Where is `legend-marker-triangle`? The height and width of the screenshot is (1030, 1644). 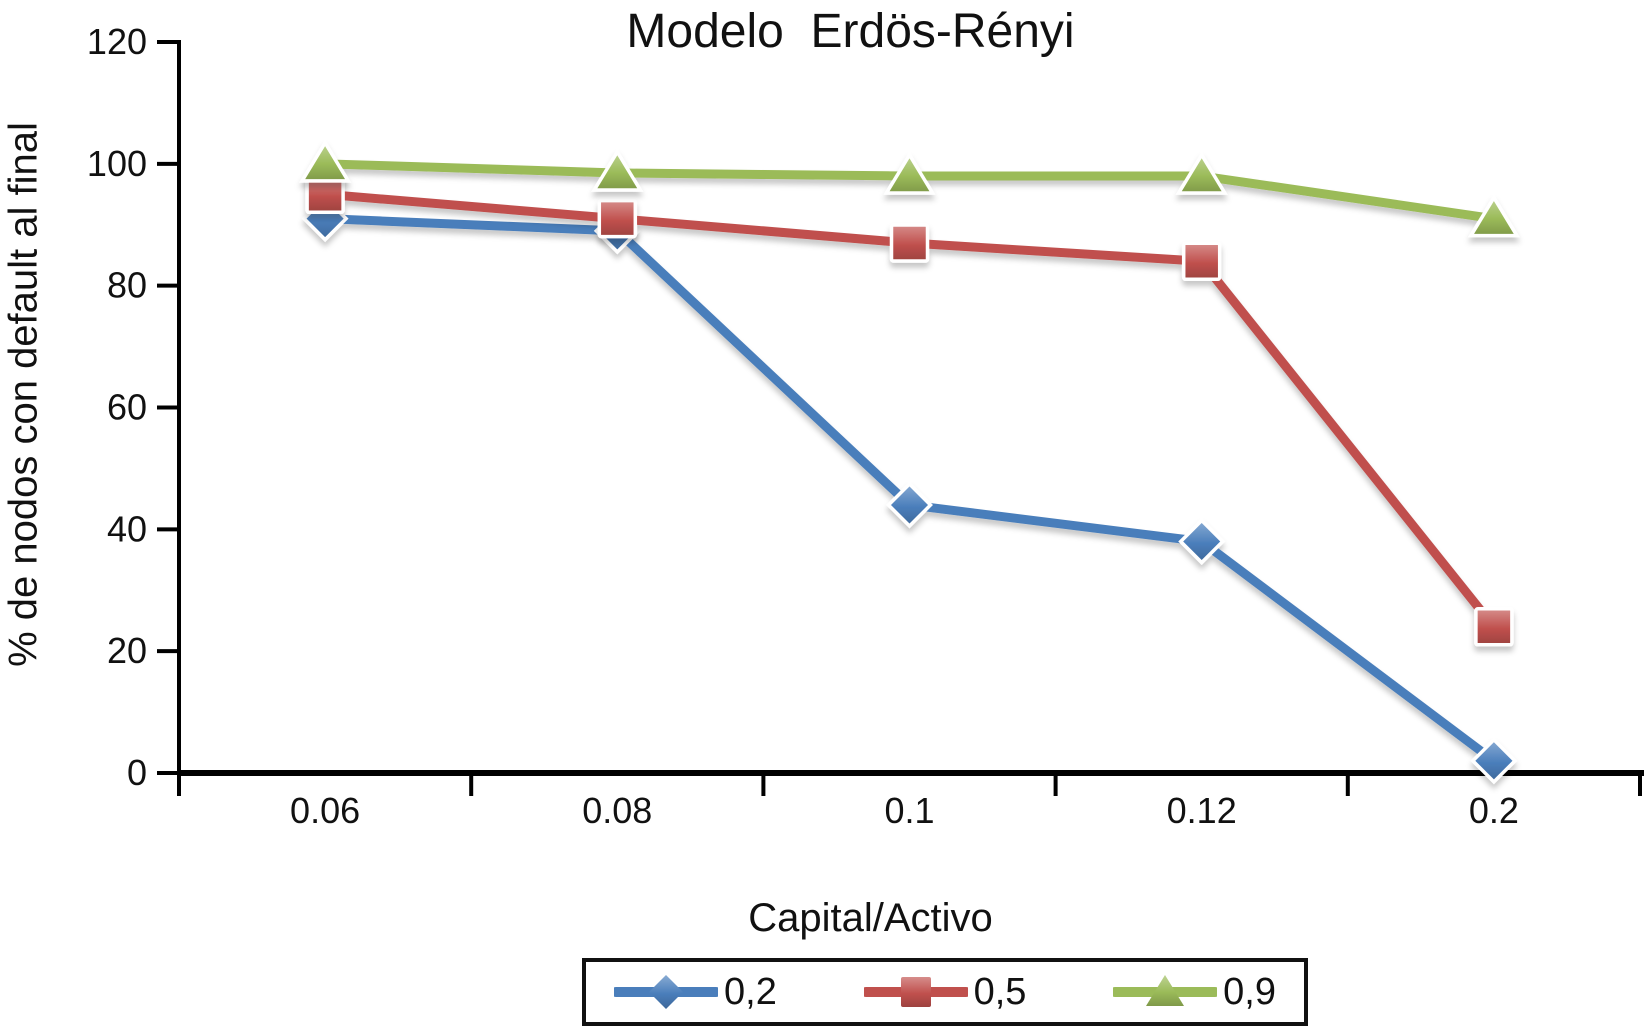 legend-marker-triangle is located at coordinates (1165, 990).